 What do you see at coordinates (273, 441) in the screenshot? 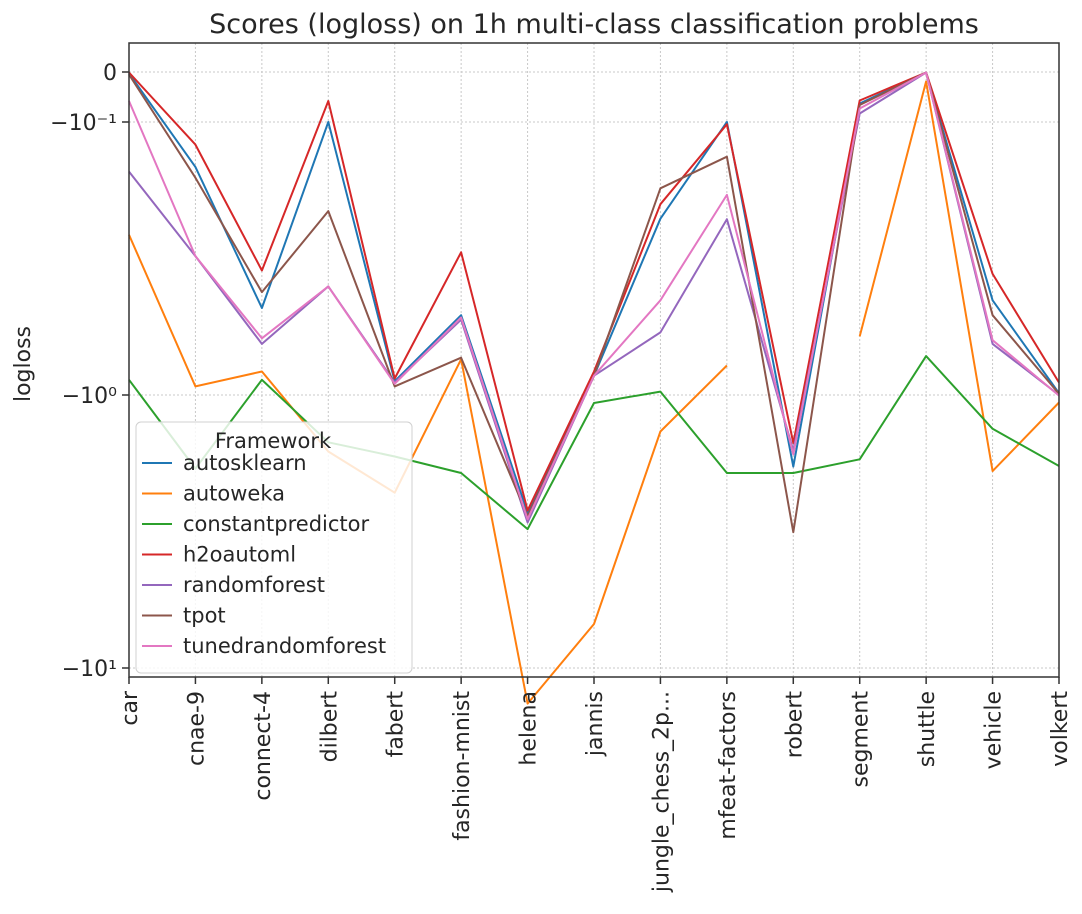
I see `legend-title: Framework` at bounding box center [273, 441].